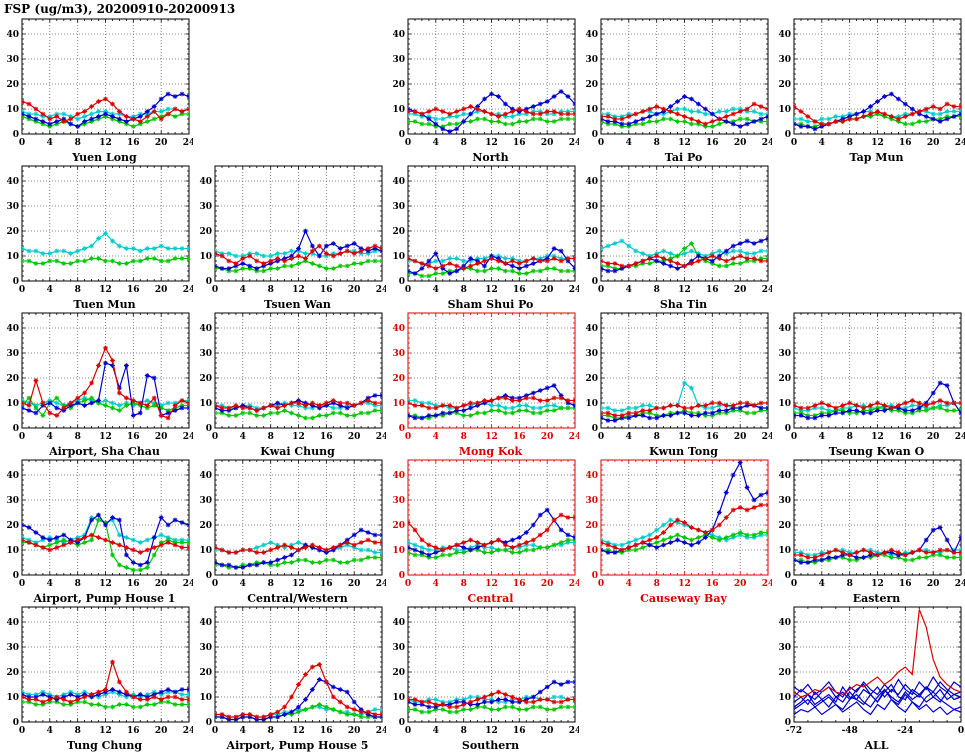 The width and height of the screenshot is (965, 755). Describe the element at coordinates (483, 90) in the screenshot. I see `chart-panel: 0 10 20 30 40 0 4 8 12 16 20 24 North` at that location.